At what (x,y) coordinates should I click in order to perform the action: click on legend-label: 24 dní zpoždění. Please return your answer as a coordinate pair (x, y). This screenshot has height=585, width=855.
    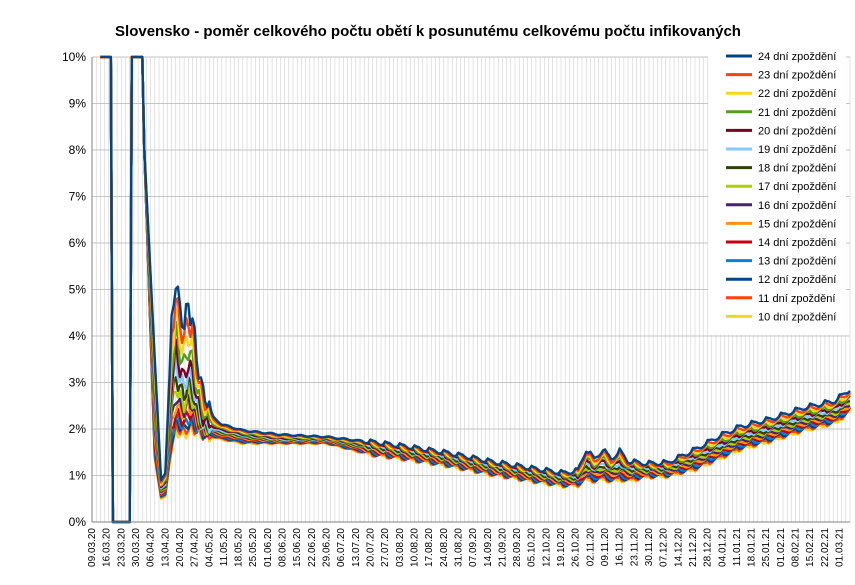
    Looking at the image, I should click on (797, 57).